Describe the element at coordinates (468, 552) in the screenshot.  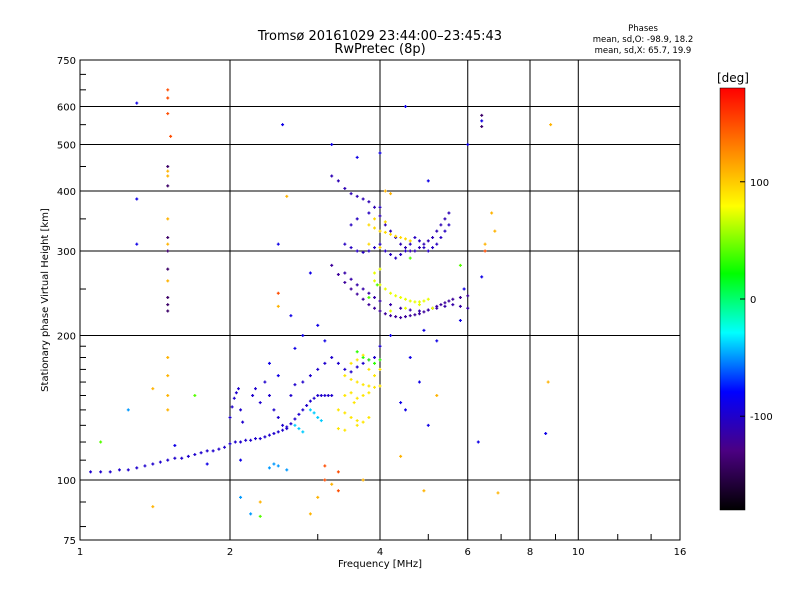
I see `x-tick-label: 6` at that location.